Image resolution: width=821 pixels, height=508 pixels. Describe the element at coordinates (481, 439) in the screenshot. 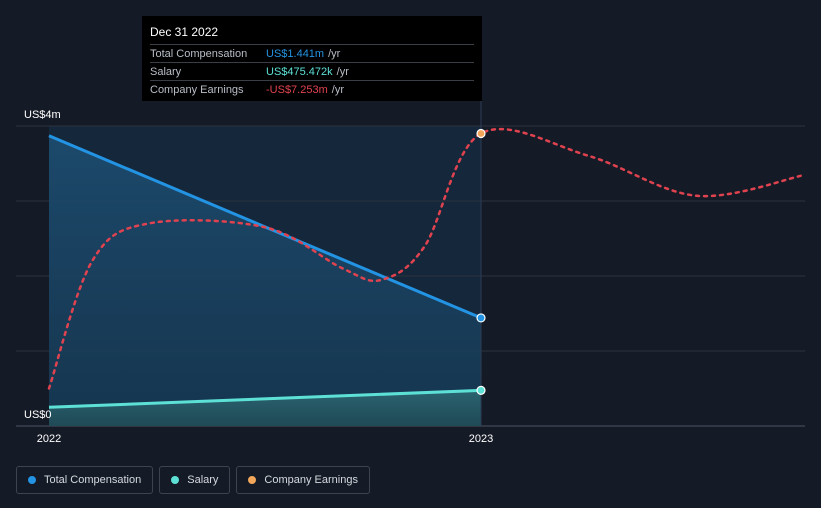

I see `x-tick-2023: 2023` at that location.